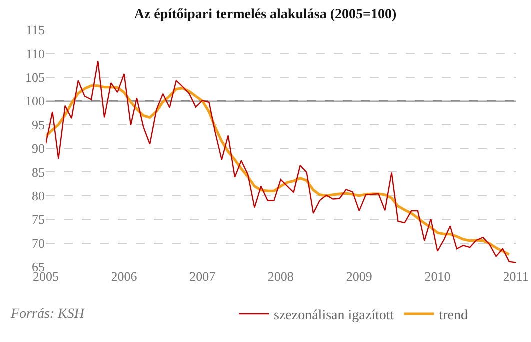 The height and width of the screenshot is (342, 531). Describe the element at coordinates (124, 276) in the screenshot. I see `x-tick-label: 2006` at that location.